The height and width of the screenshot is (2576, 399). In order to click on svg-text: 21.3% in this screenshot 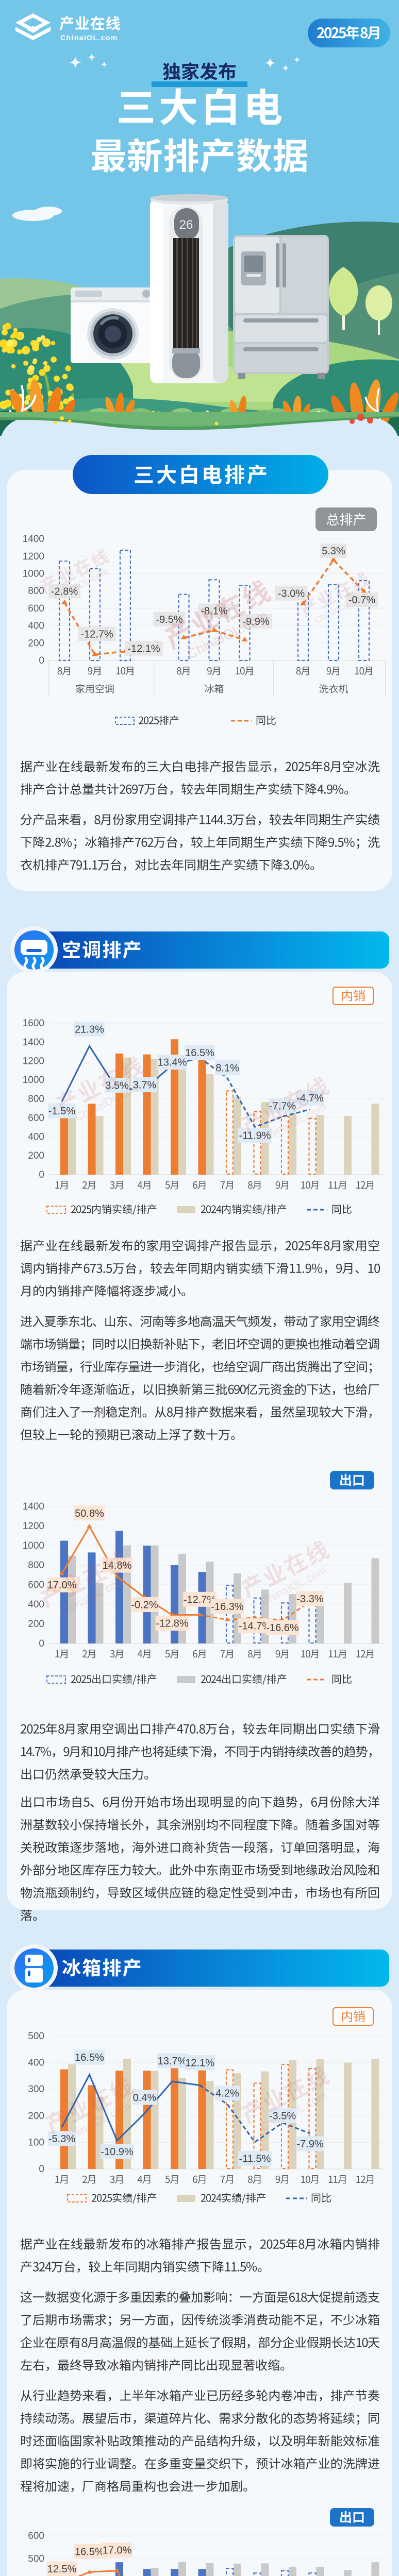, I will do `click(90, 1029)`.